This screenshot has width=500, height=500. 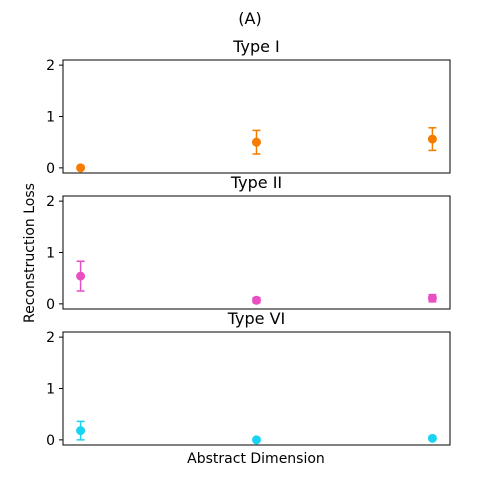 I want to click on subplot-title: Type VI, so click(x=256, y=318).